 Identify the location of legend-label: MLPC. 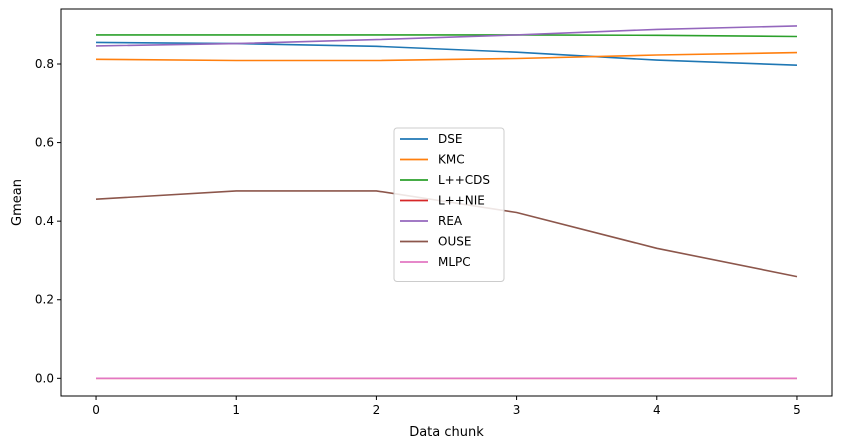
(454, 262).